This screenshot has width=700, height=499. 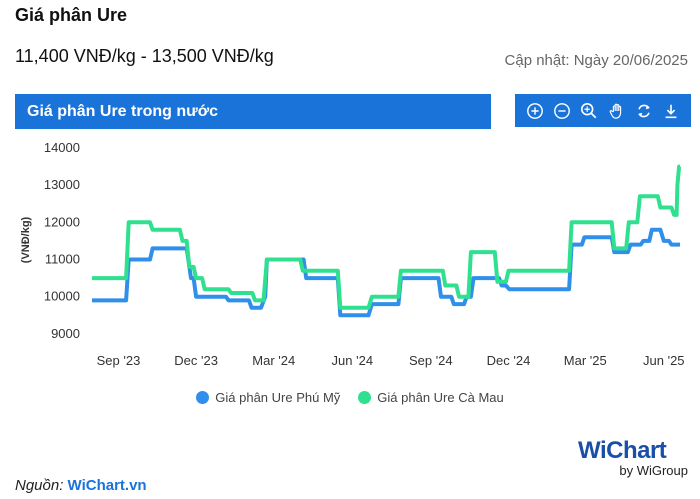 What do you see at coordinates (65, 333) in the screenshot?
I see `y-tick-label: 9000` at bounding box center [65, 333].